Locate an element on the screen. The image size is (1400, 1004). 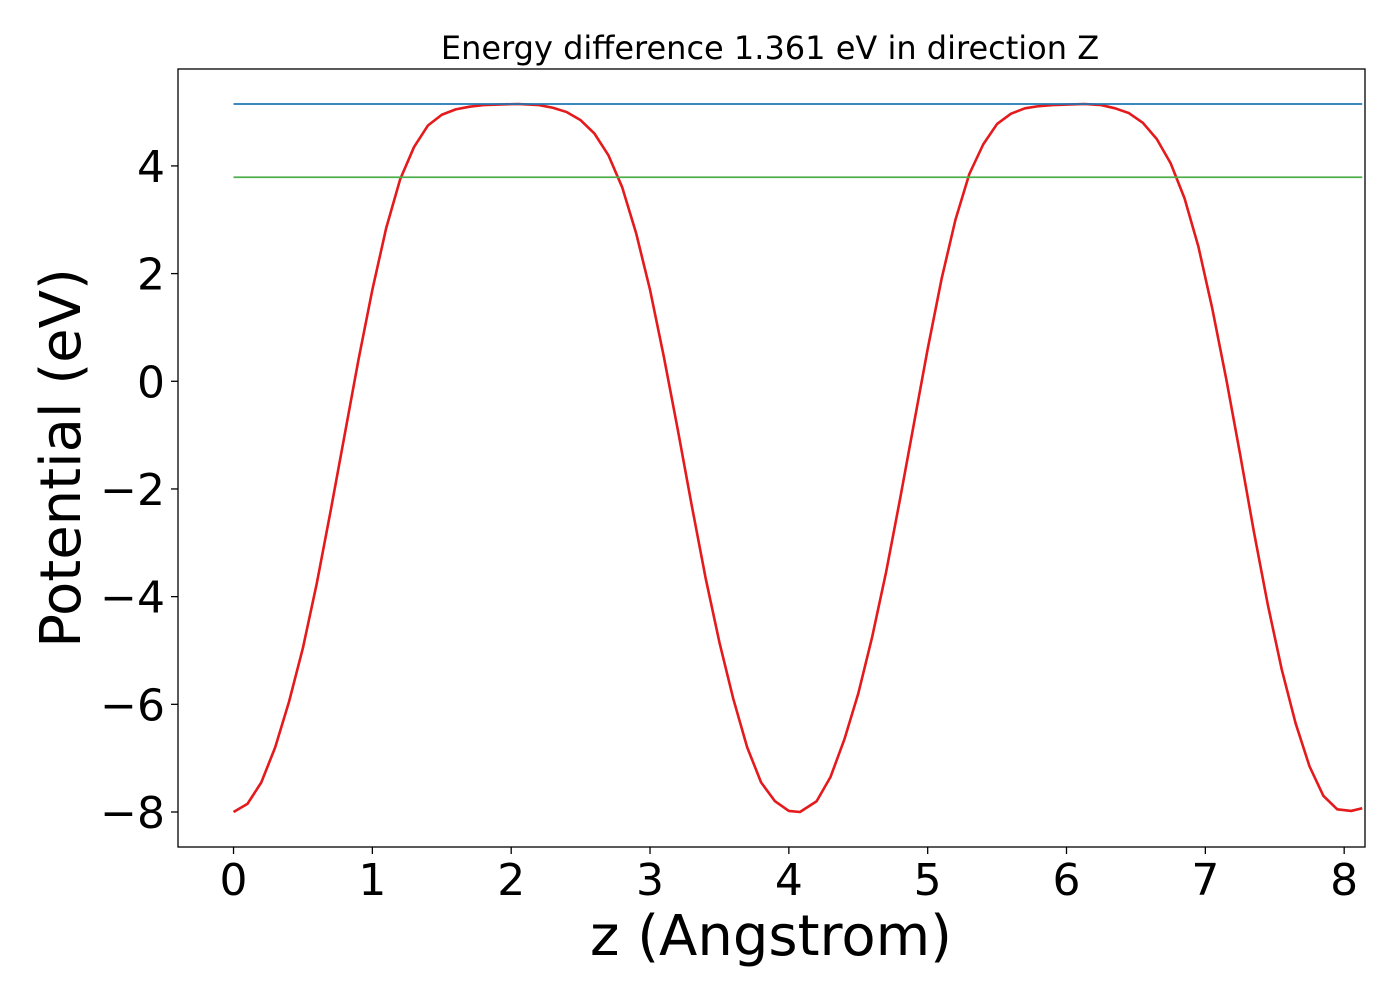
y-axis: −8 −6 −4 −2 0 2 4 is located at coordinates (139, 490).